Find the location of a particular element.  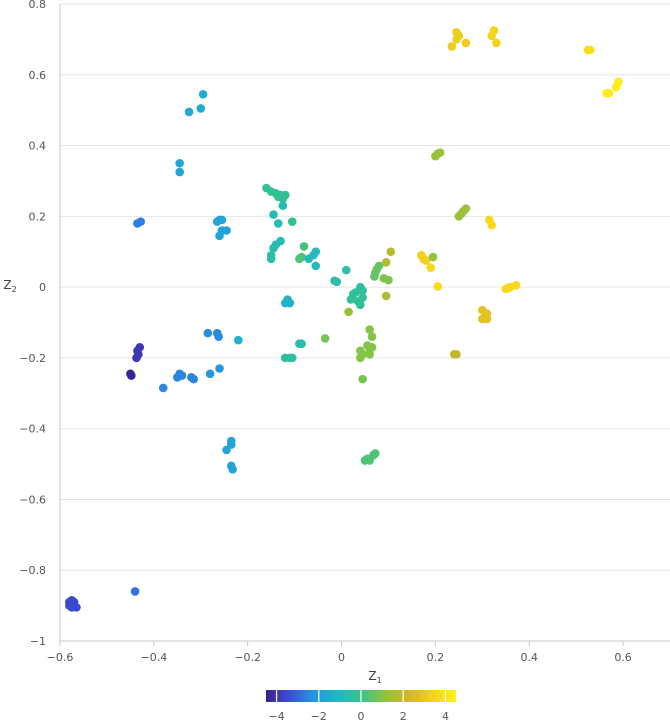

x-tick-label: 0 is located at coordinates (341, 657).